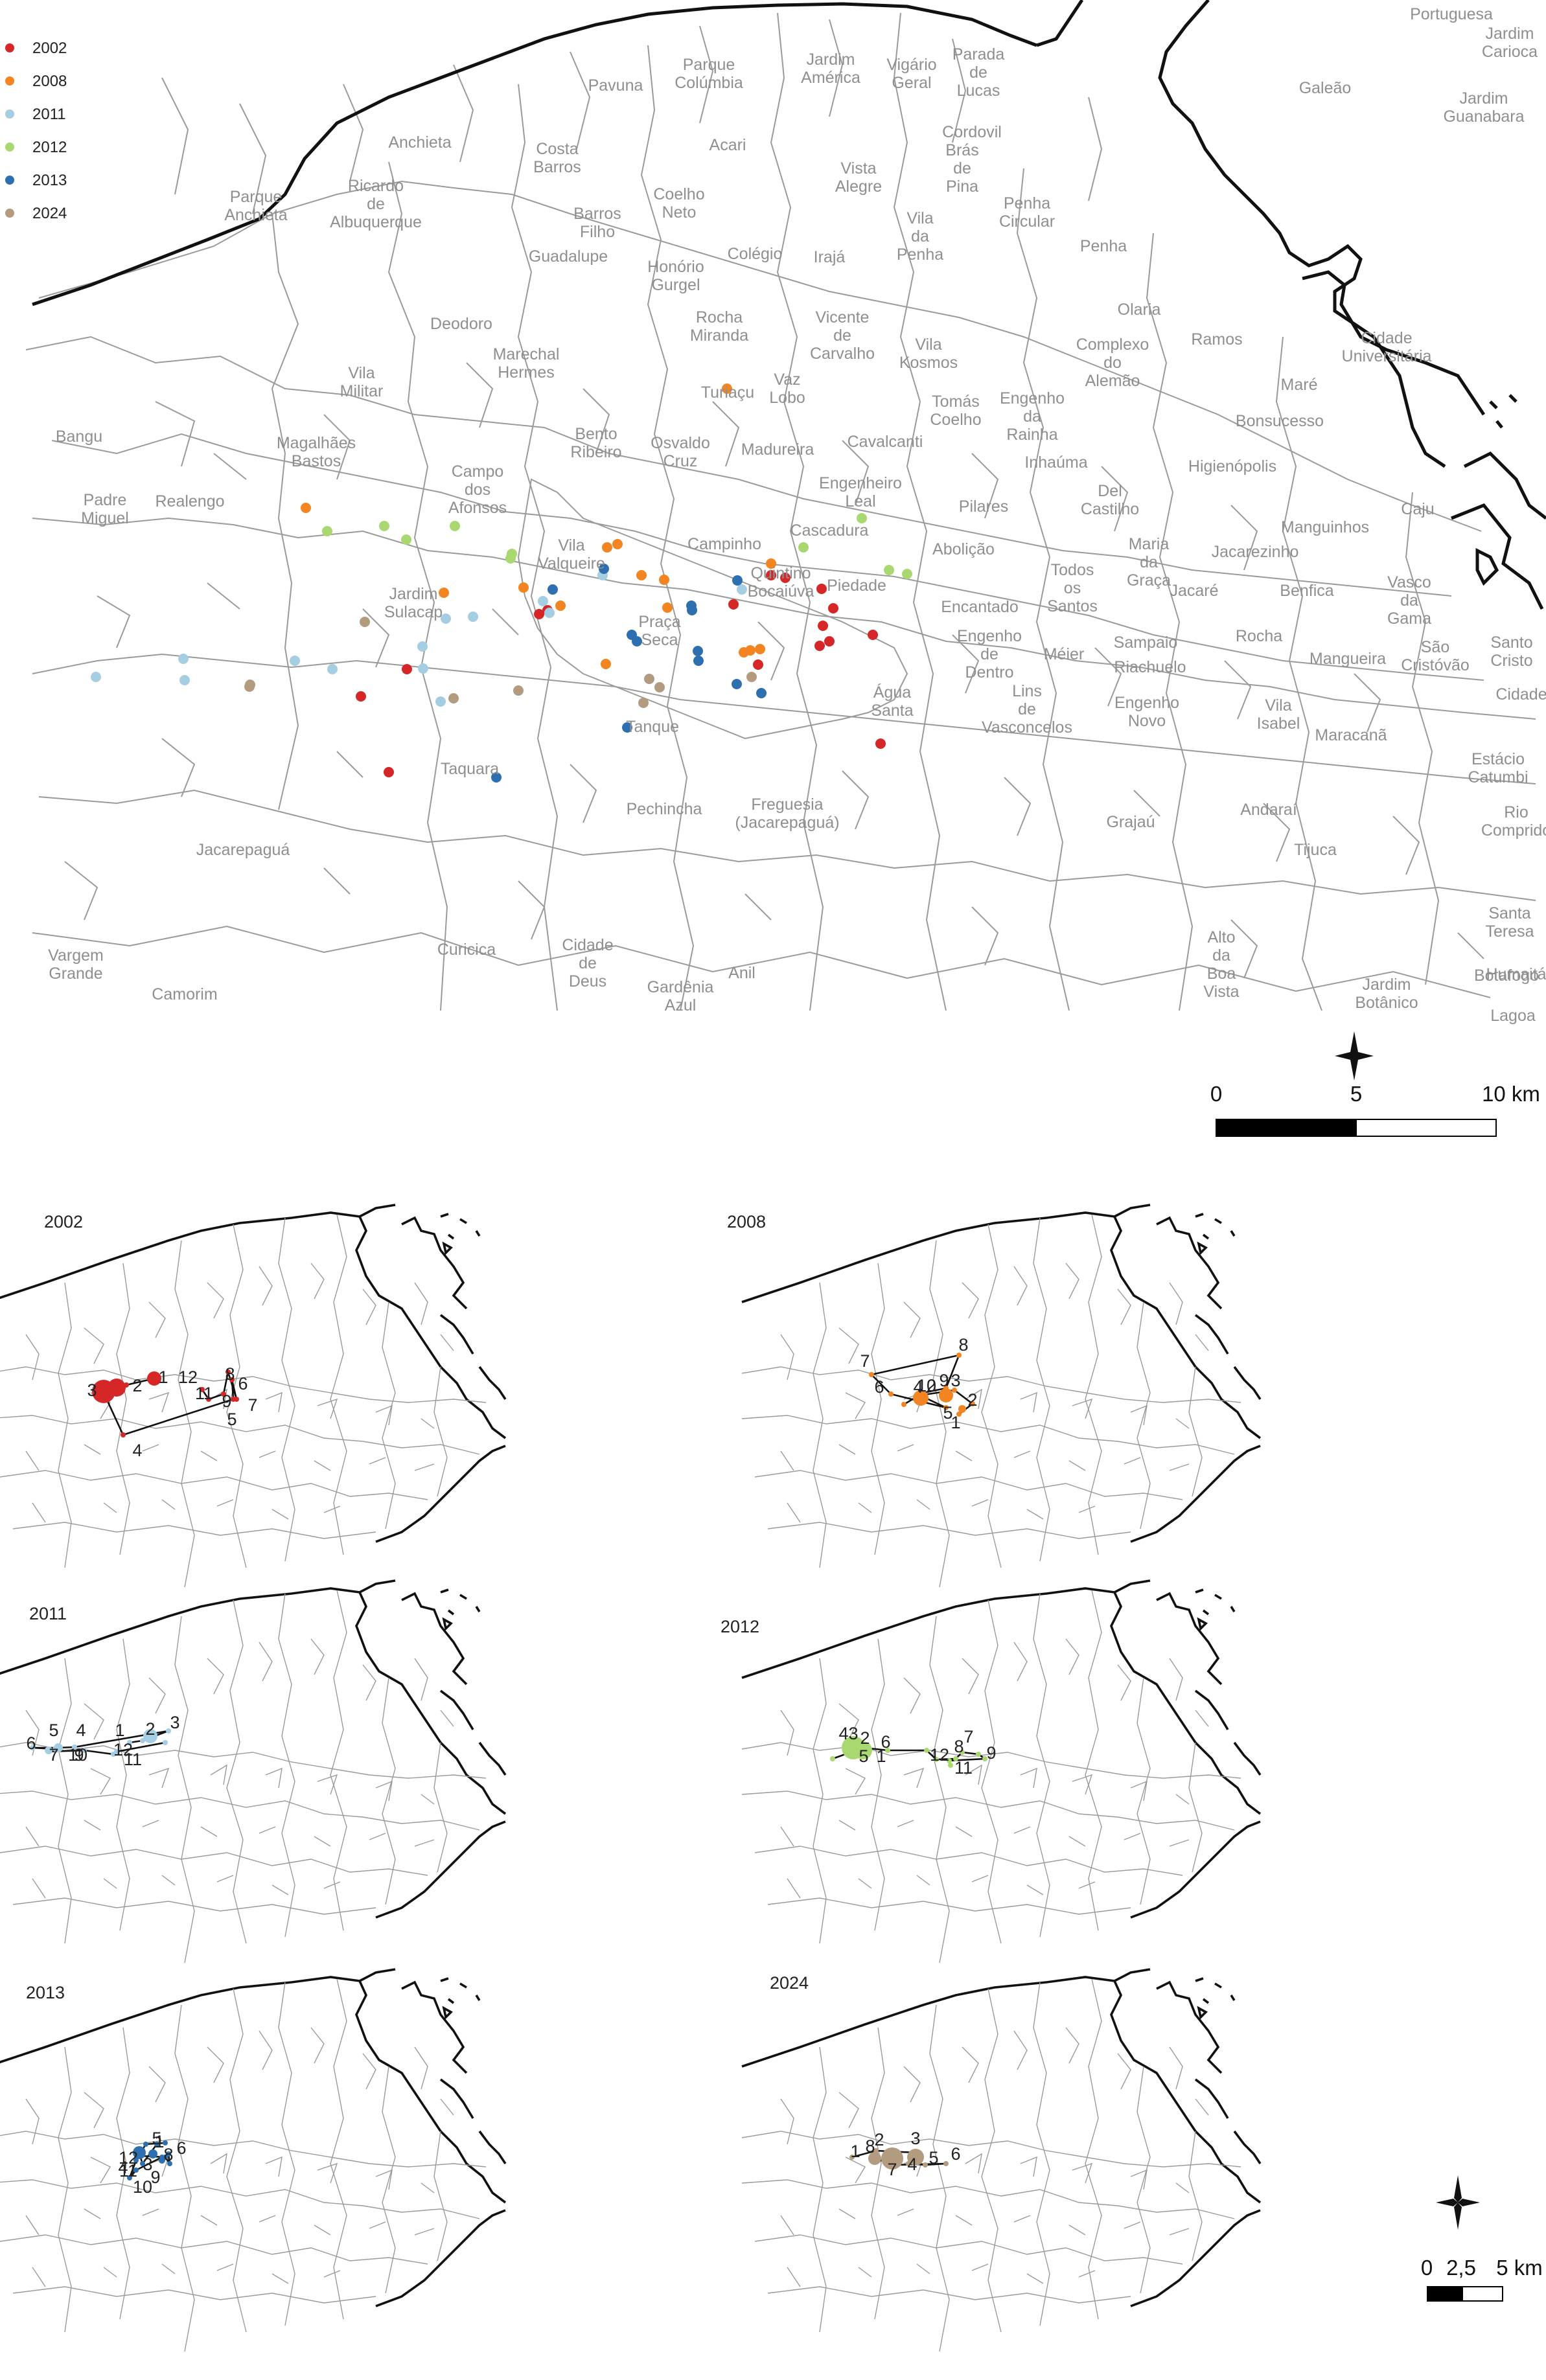 Image resolution: width=1546 pixels, height=2380 pixels. What do you see at coordinates (1509, 922) in the screenshot?
I see `neighborhood-label-santa-teresa: Santa Teresa` at bounding box center [1509, 922].